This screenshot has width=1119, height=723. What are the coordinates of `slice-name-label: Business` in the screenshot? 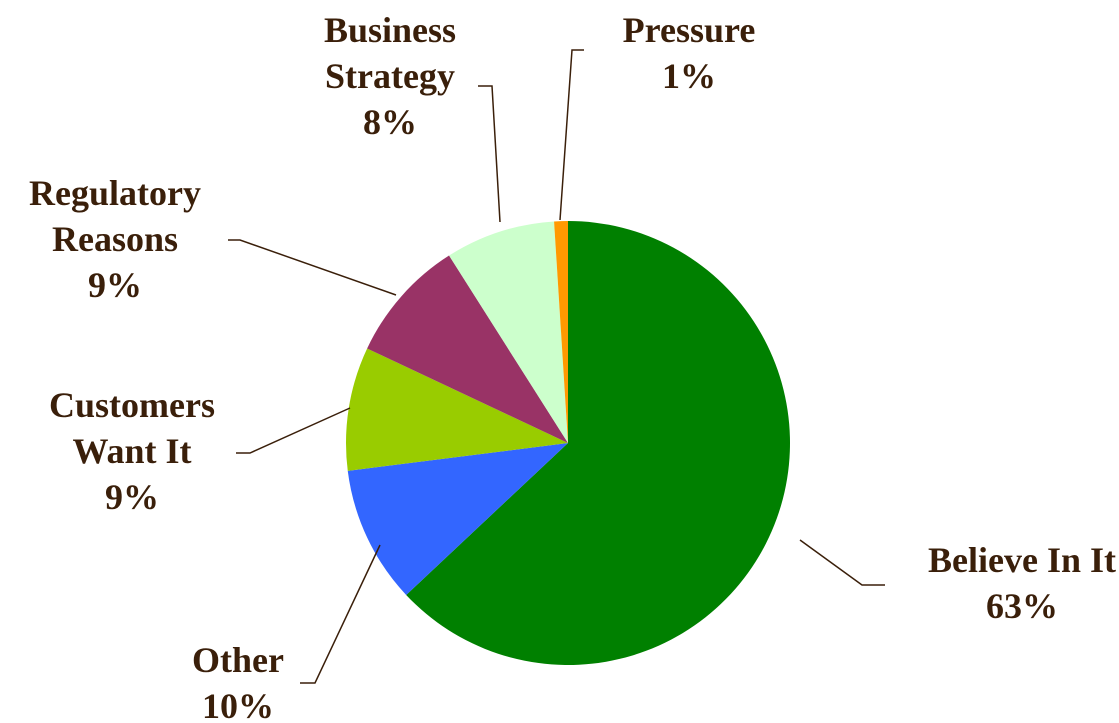 It's located at (390, 30).